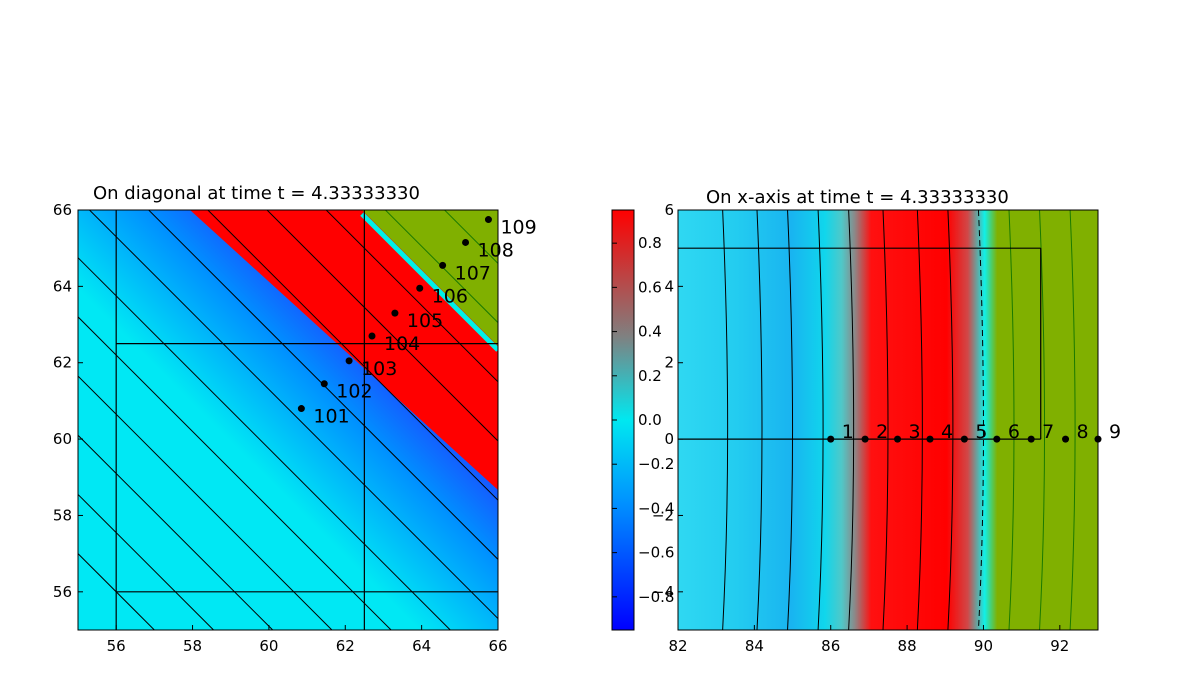 This screenshot has height=700, width=1200. I want to click on x-tick-label: 64, so click(421, 646).